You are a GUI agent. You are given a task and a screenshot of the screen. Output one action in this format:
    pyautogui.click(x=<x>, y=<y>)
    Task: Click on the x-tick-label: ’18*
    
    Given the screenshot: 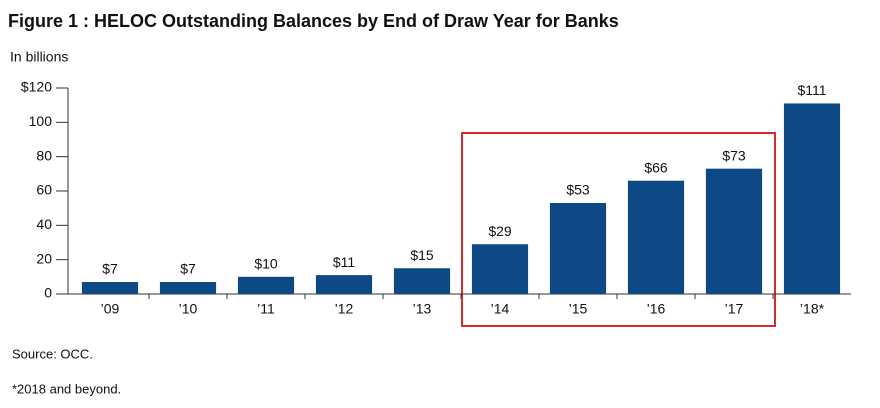 What is the action you would take?
    pyautogui.click(x=812, y=309)
    